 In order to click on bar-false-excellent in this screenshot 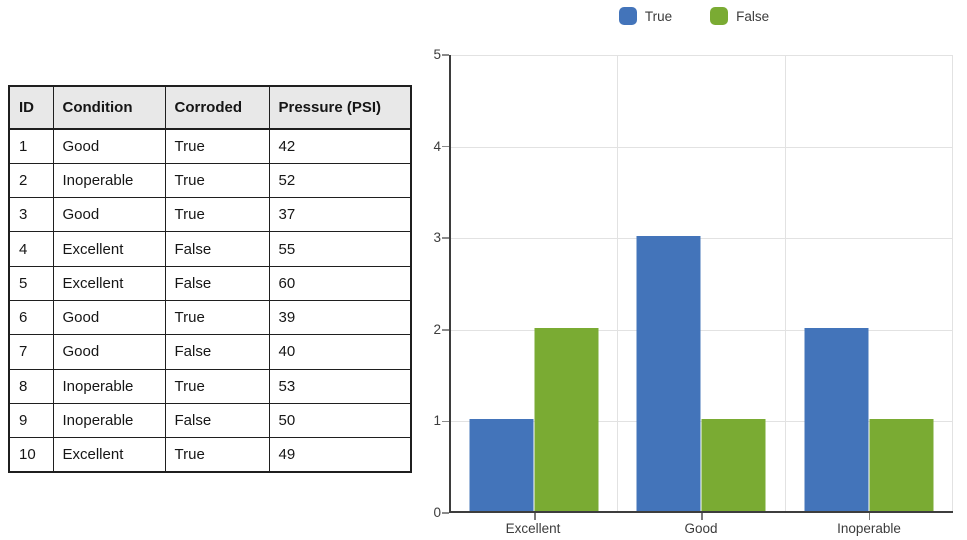, I will do `click(566, 419)`.